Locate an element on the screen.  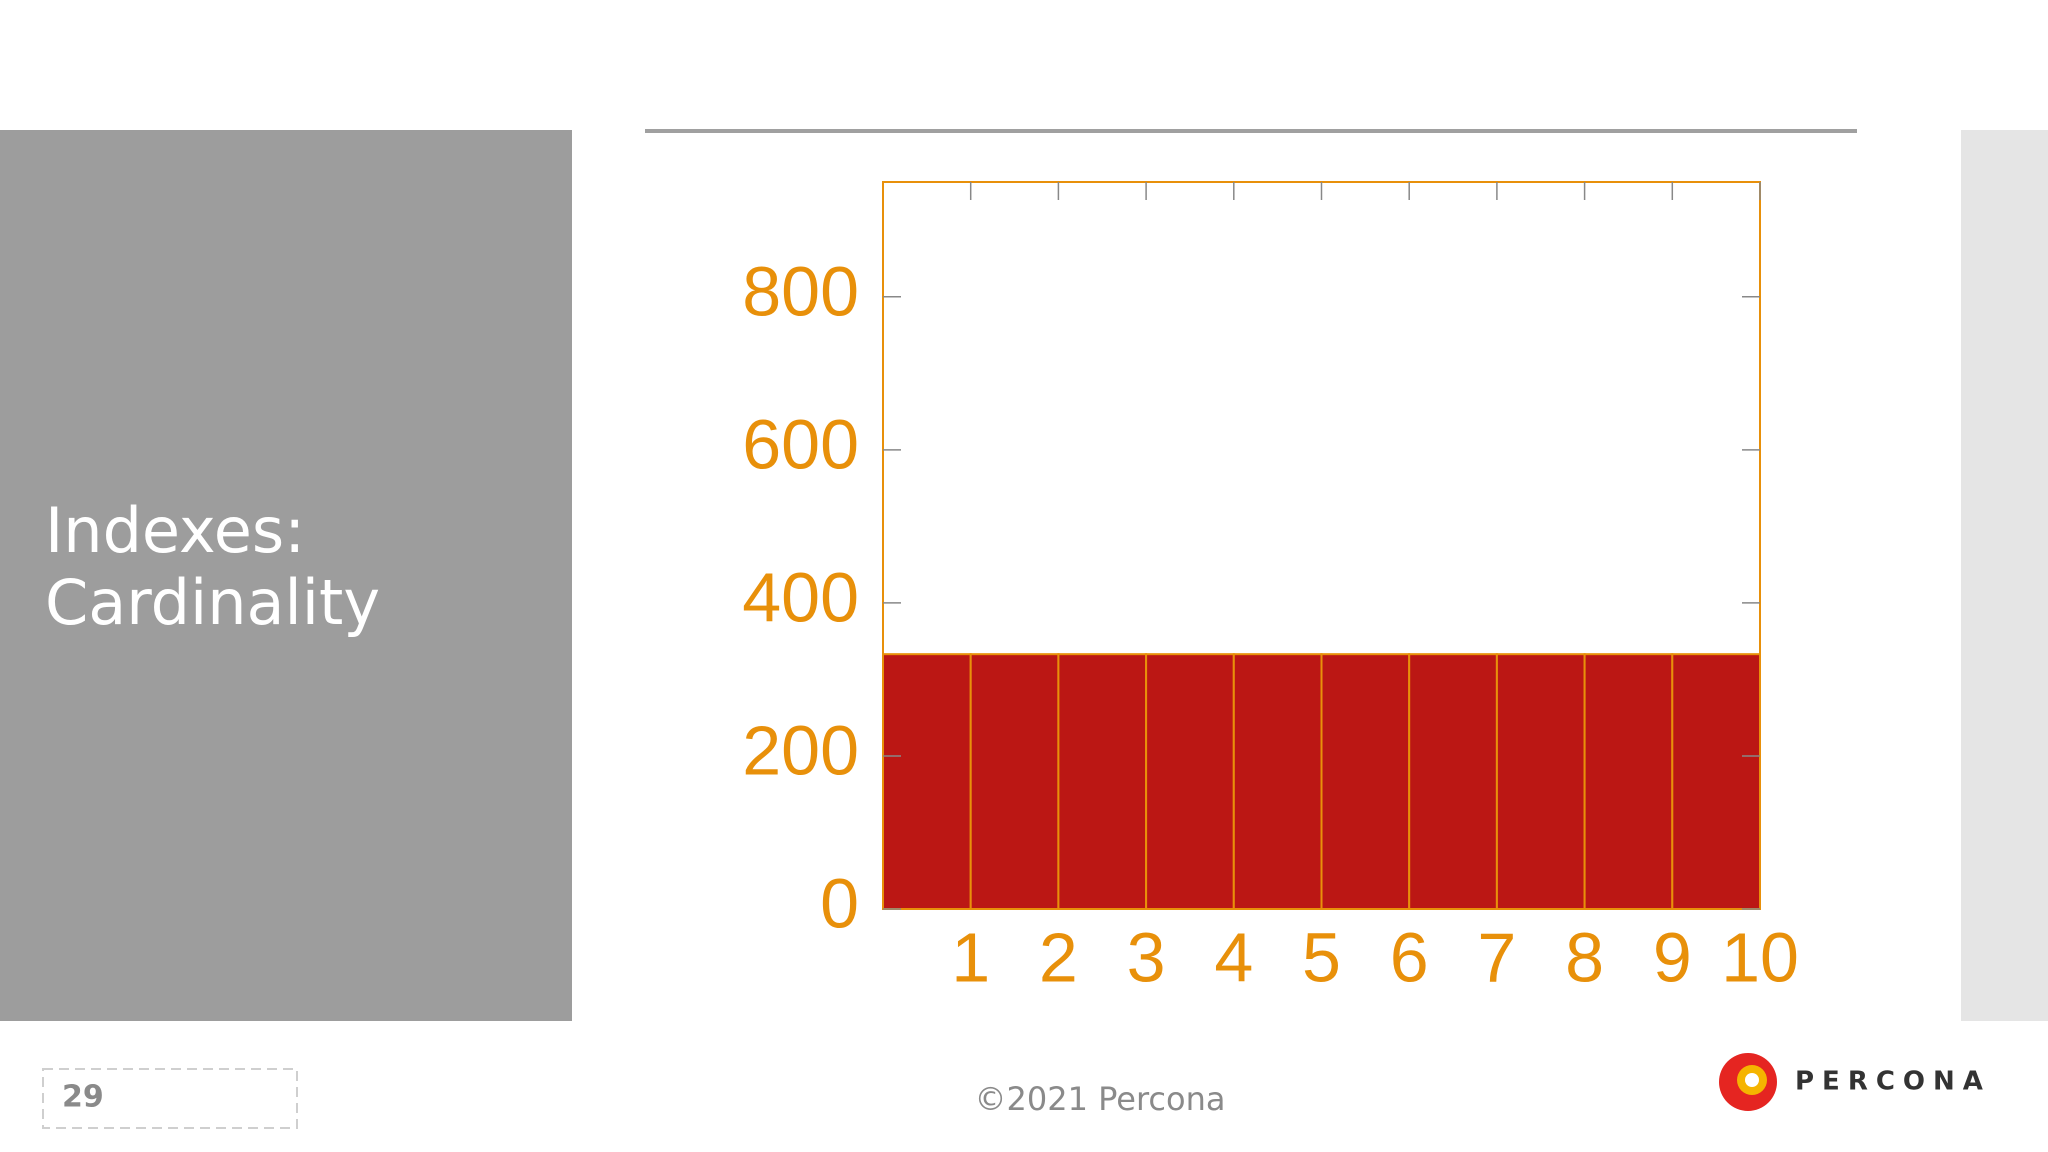
logo-mark is located at coordinates (1752, 1080).